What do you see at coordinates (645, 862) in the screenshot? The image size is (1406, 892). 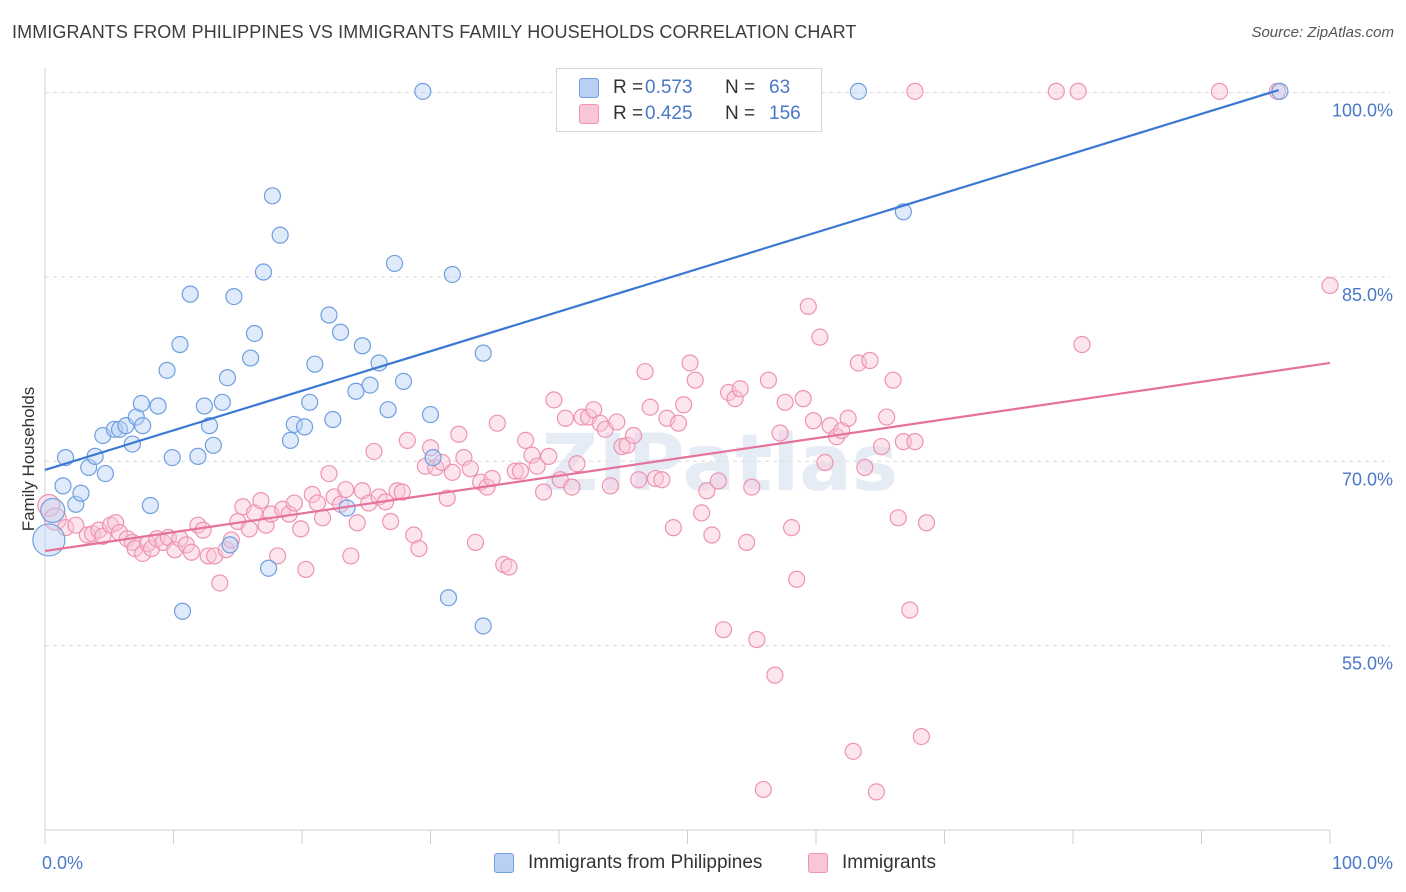 I see `legend-label: Immigrants from Philippines` at bounding box center [645, 862].